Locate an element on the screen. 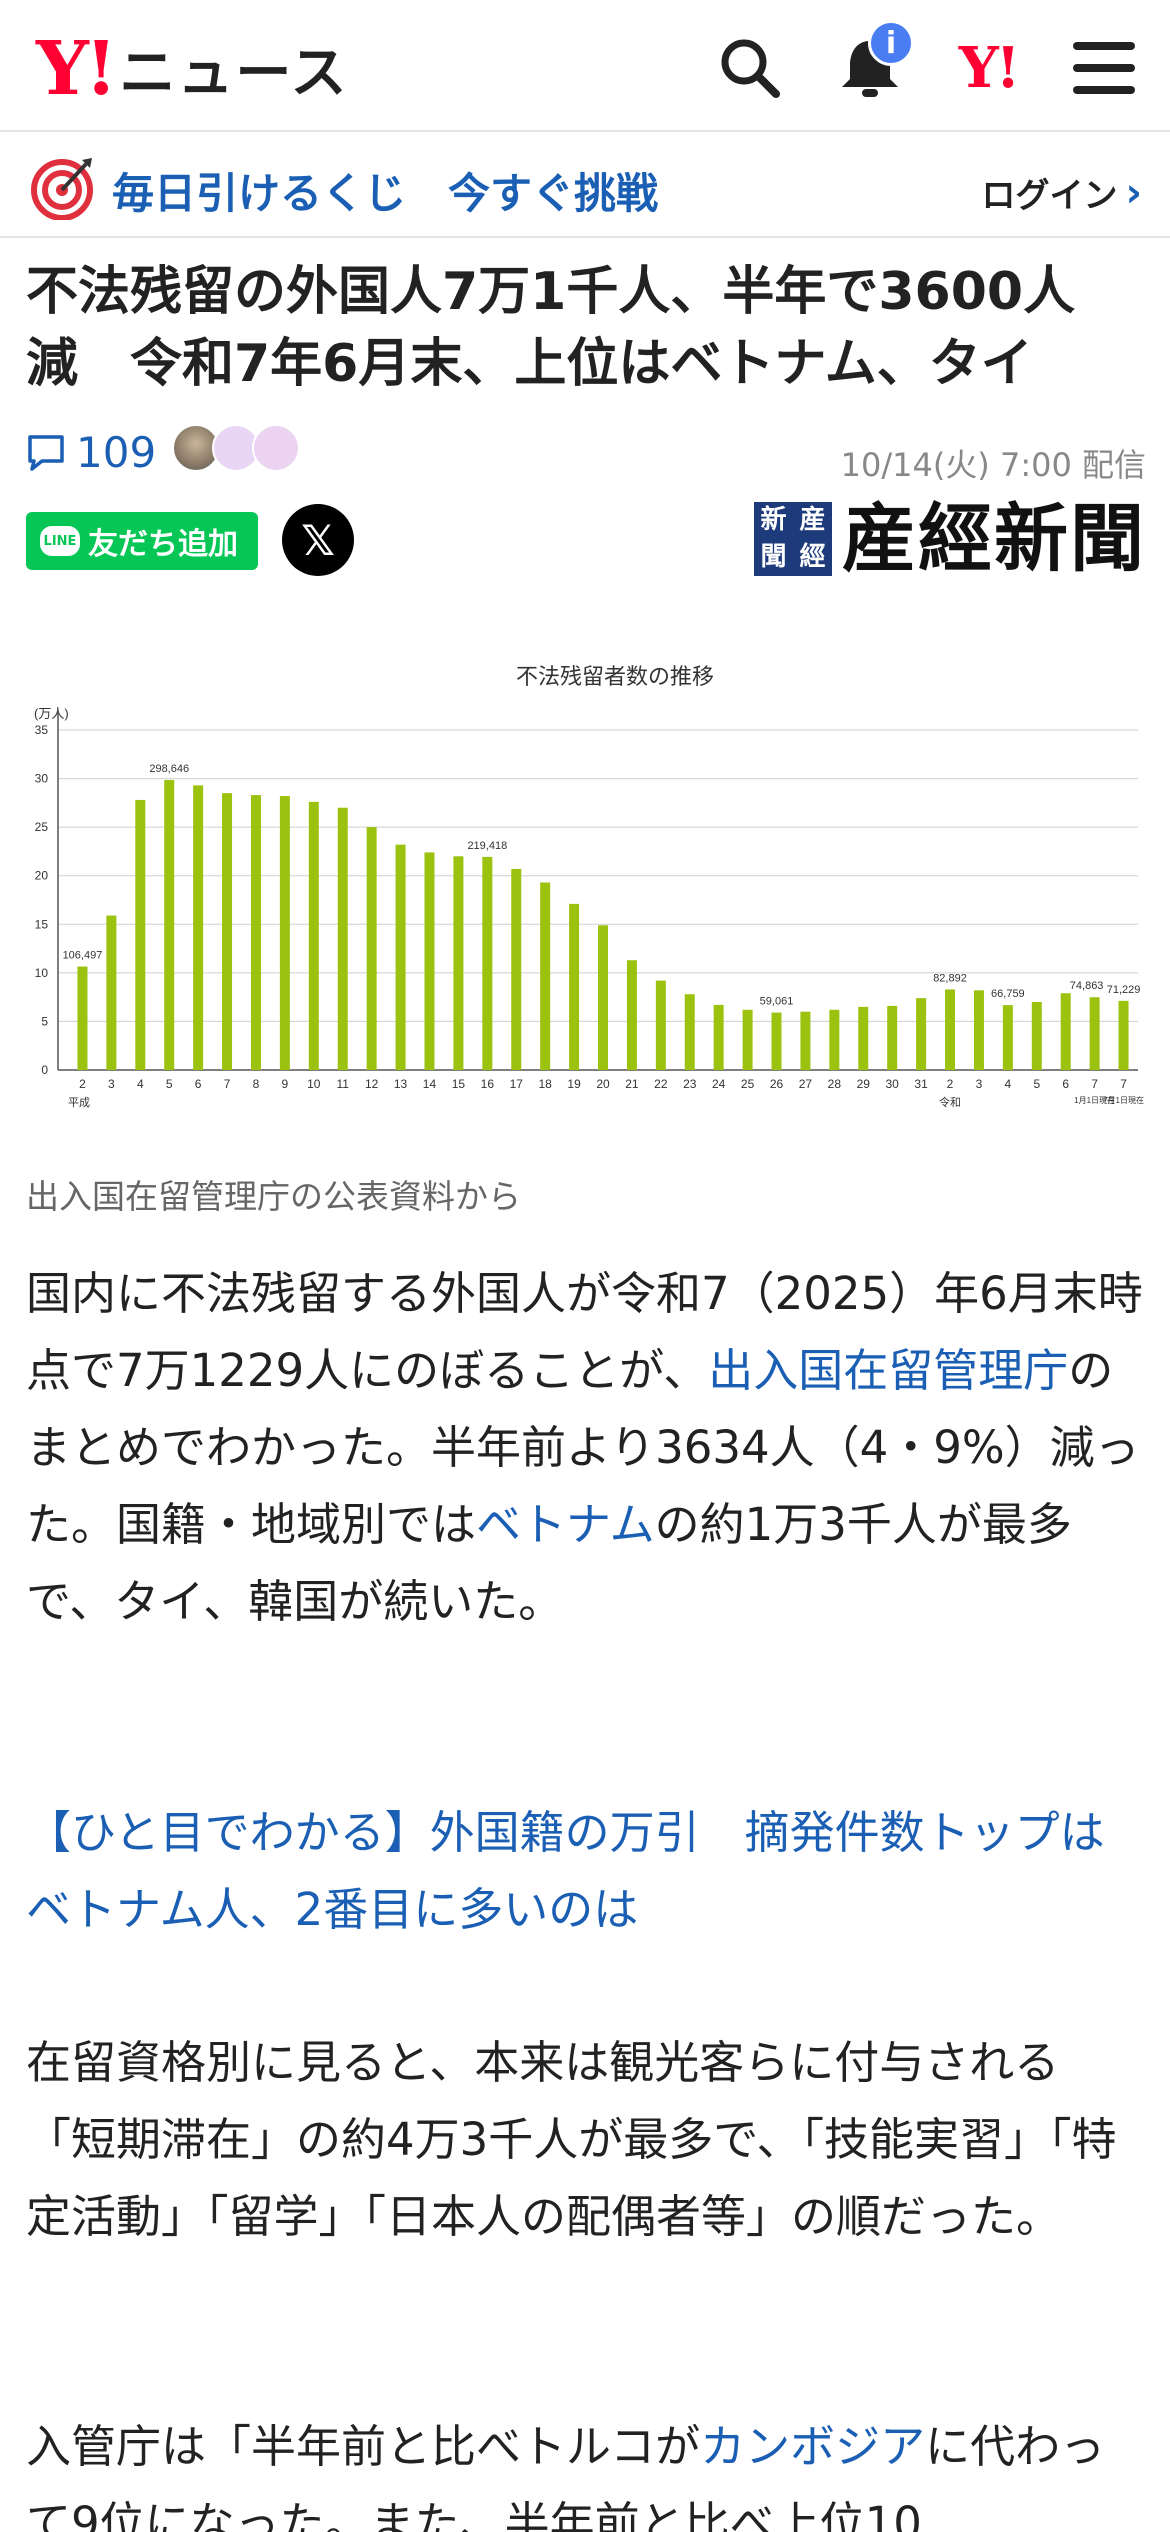  y-tick-label: 0 is located at coordinates (44, 1070).